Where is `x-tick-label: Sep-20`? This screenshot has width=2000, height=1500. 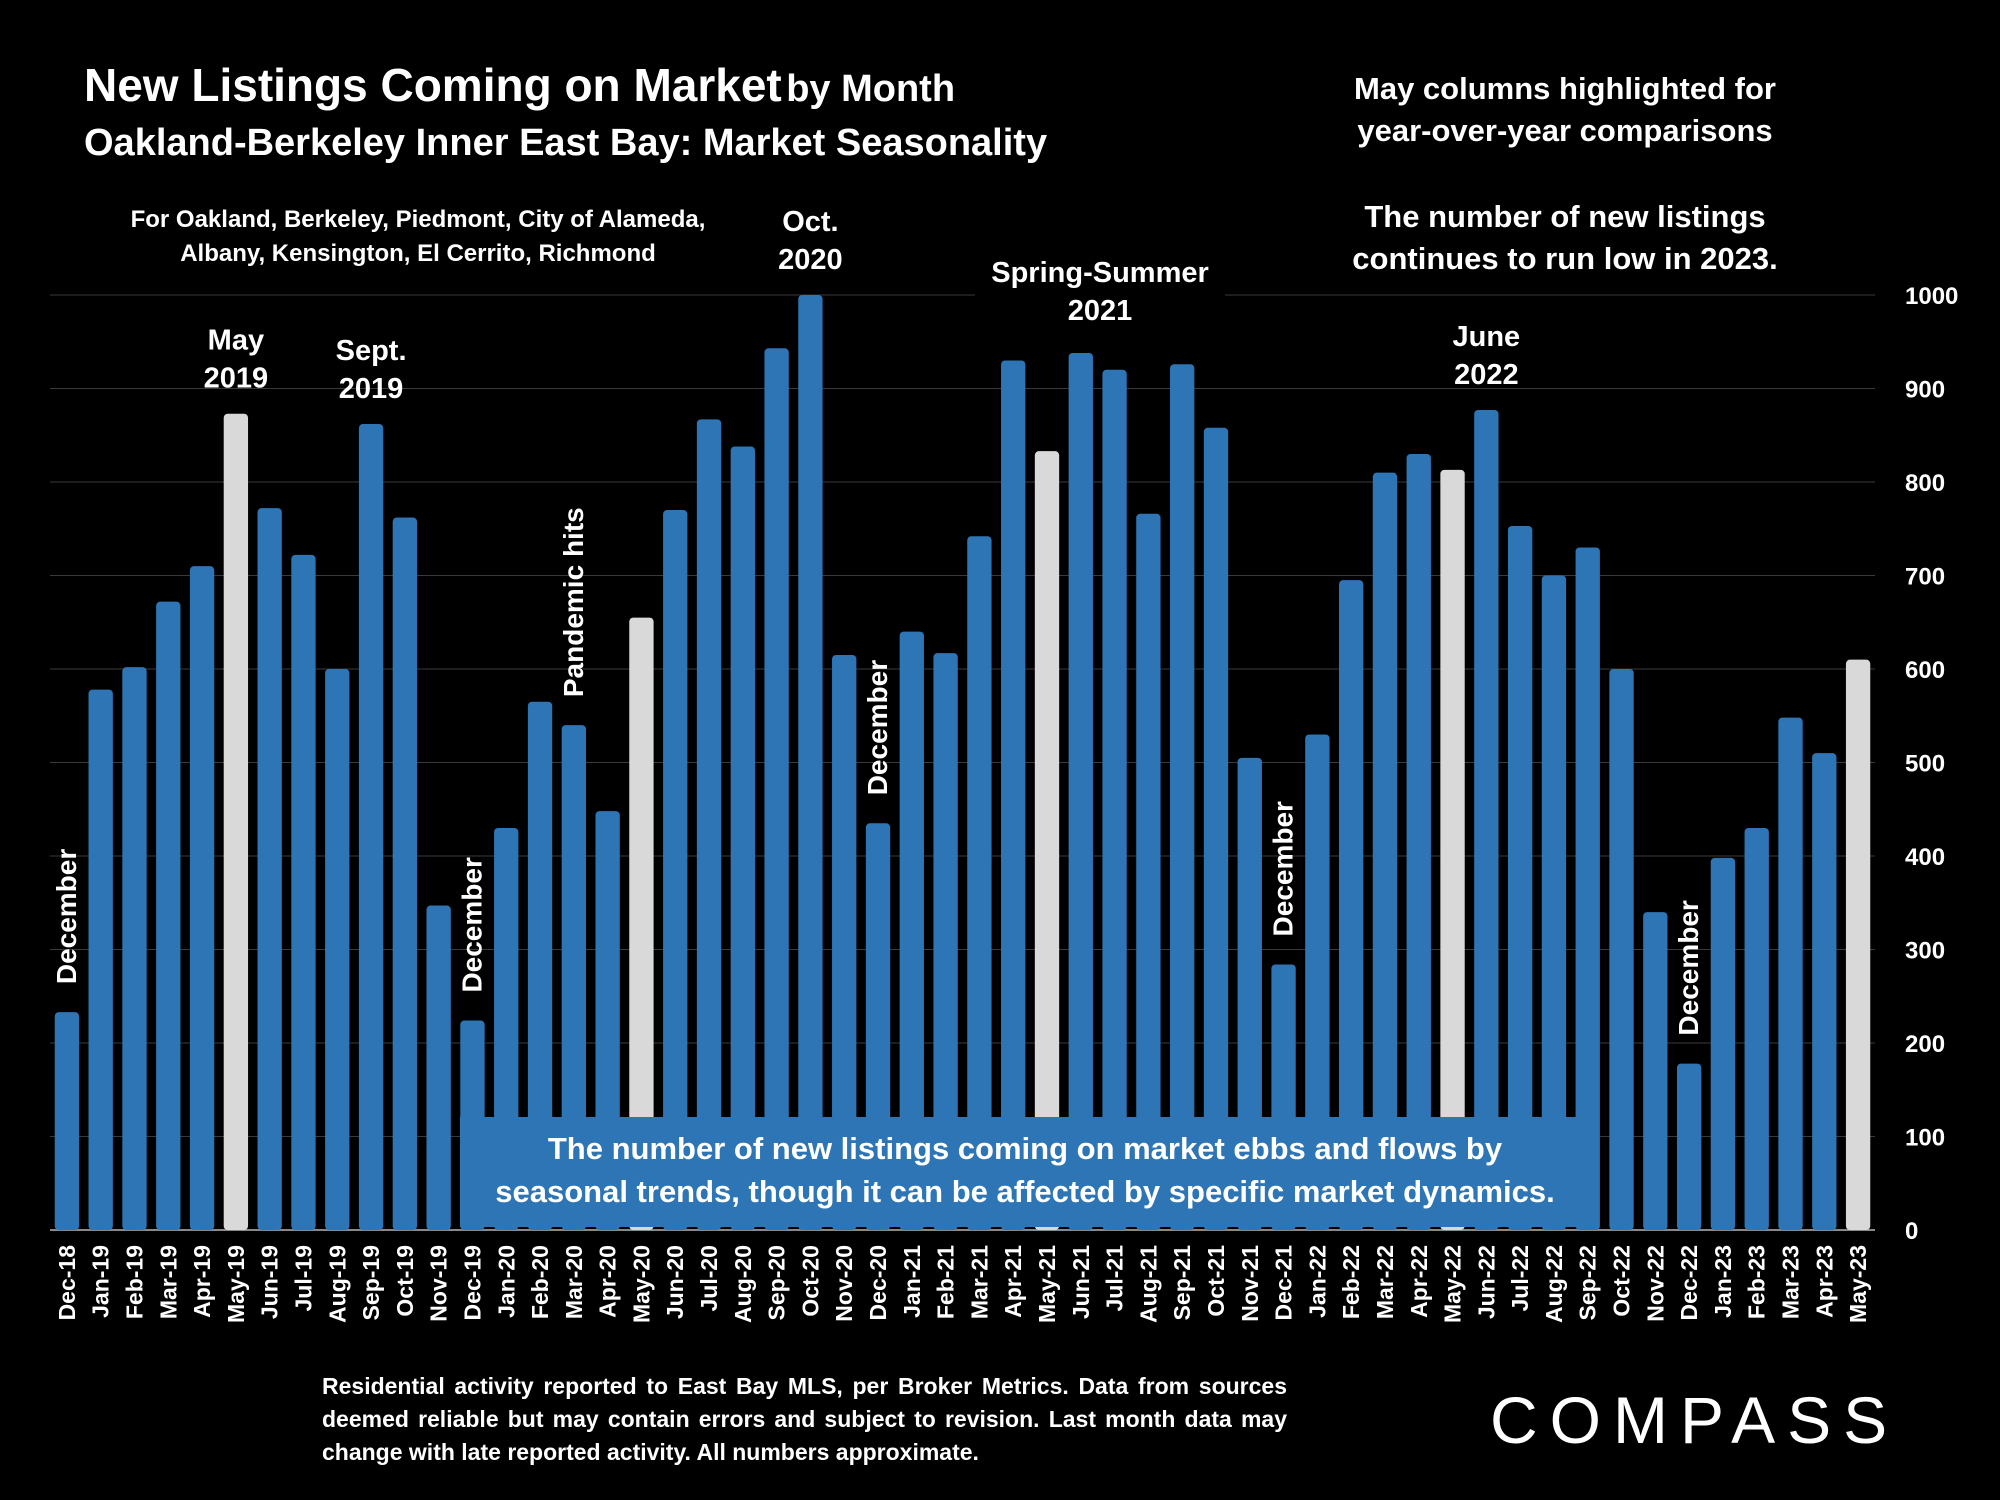 x-tick-label: Sep-20 is located at coordinates (777, 1282).